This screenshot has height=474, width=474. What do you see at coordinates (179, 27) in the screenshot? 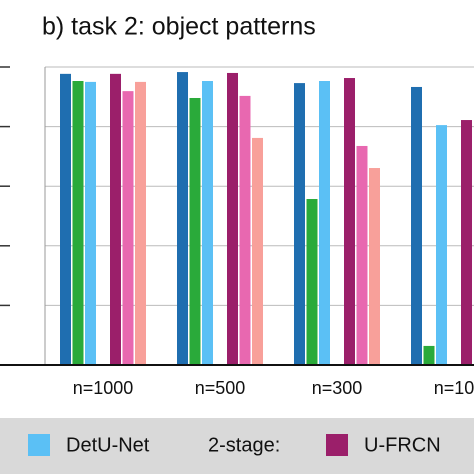
I see `chart-title: b) task 2: object patterns` at bounding box center [179, 27].